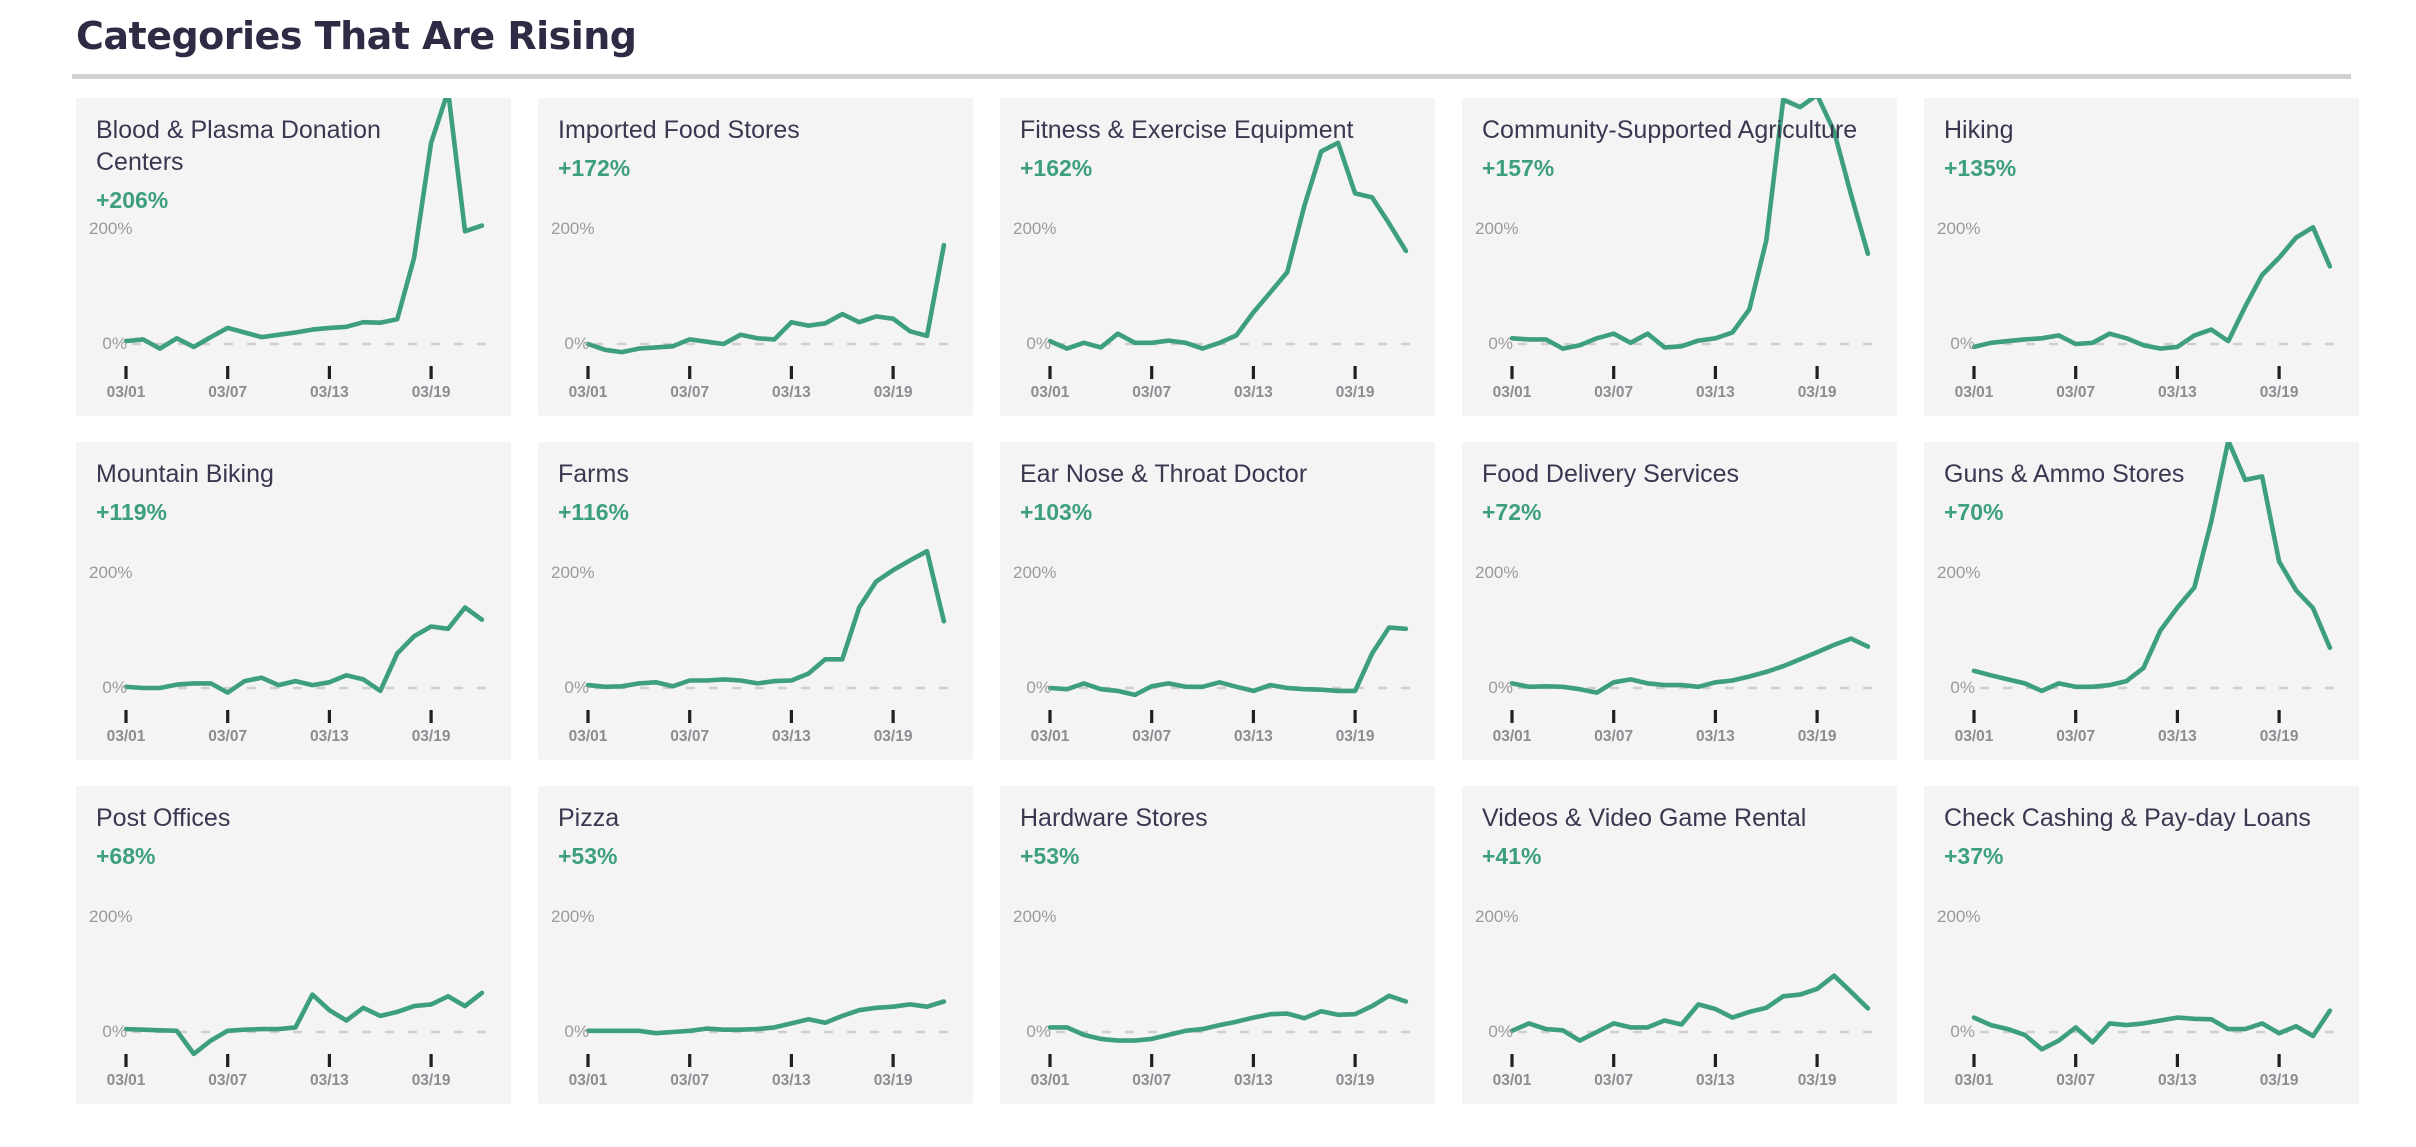 The width and height of the screenshot is (2416, 1147). I want to click on change-percent-badge: +162%, so click(1056, 168).